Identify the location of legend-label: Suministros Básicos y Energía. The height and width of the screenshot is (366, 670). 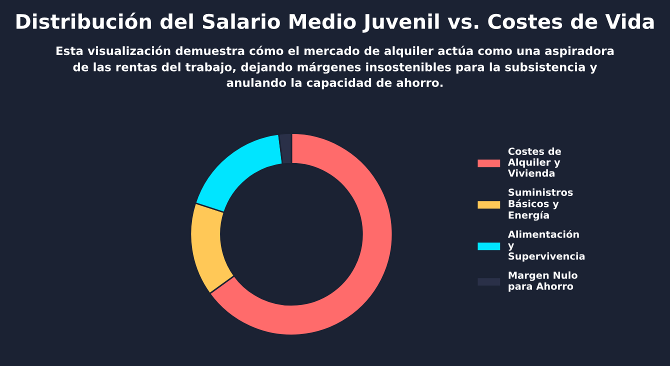
(540, 204).